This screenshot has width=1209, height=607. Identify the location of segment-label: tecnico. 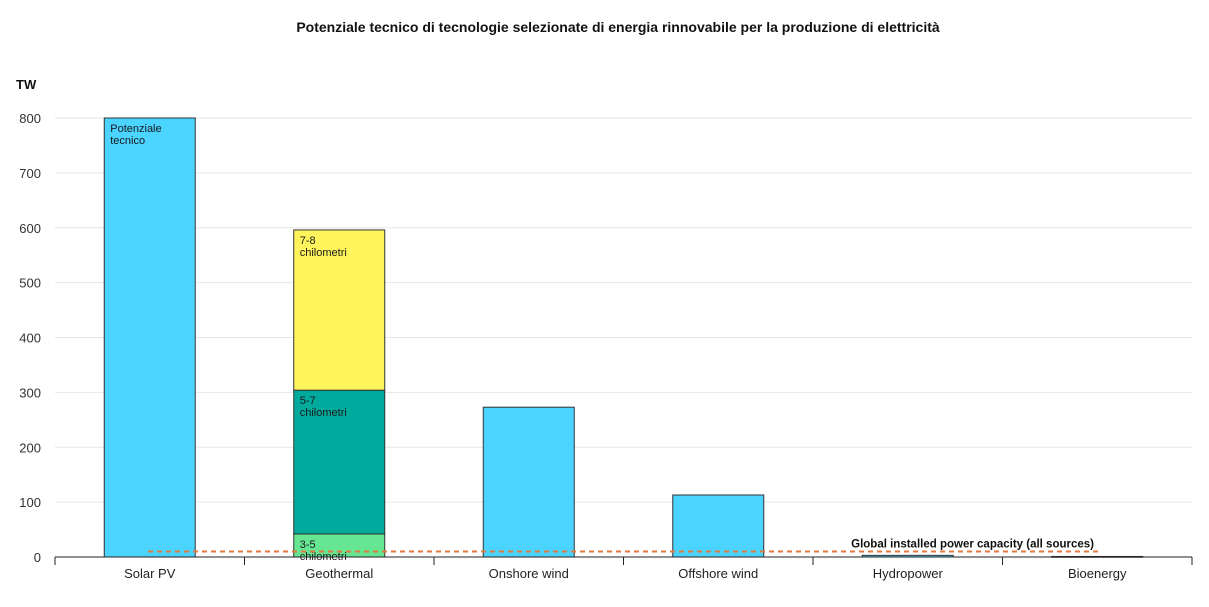
(127, 141).